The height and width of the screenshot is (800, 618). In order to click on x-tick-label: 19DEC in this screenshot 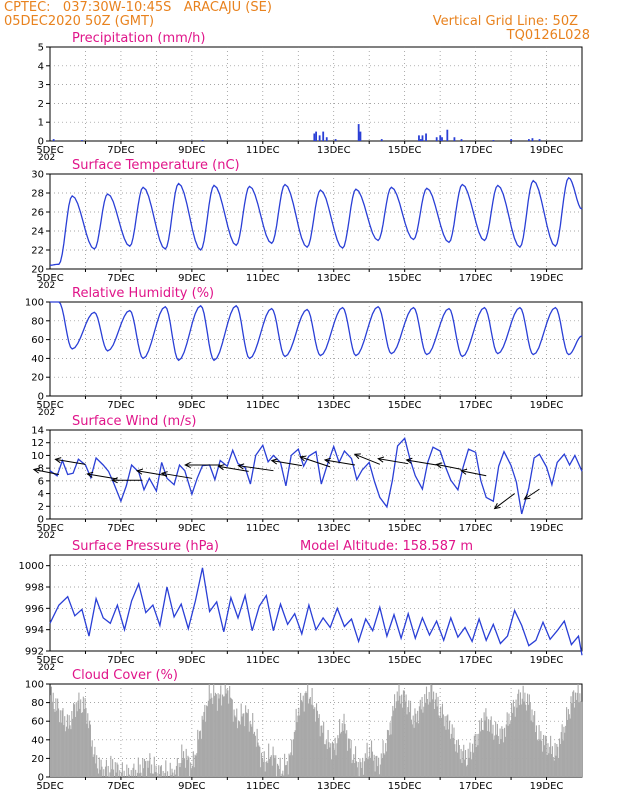, I will do `click(547, 528)`.